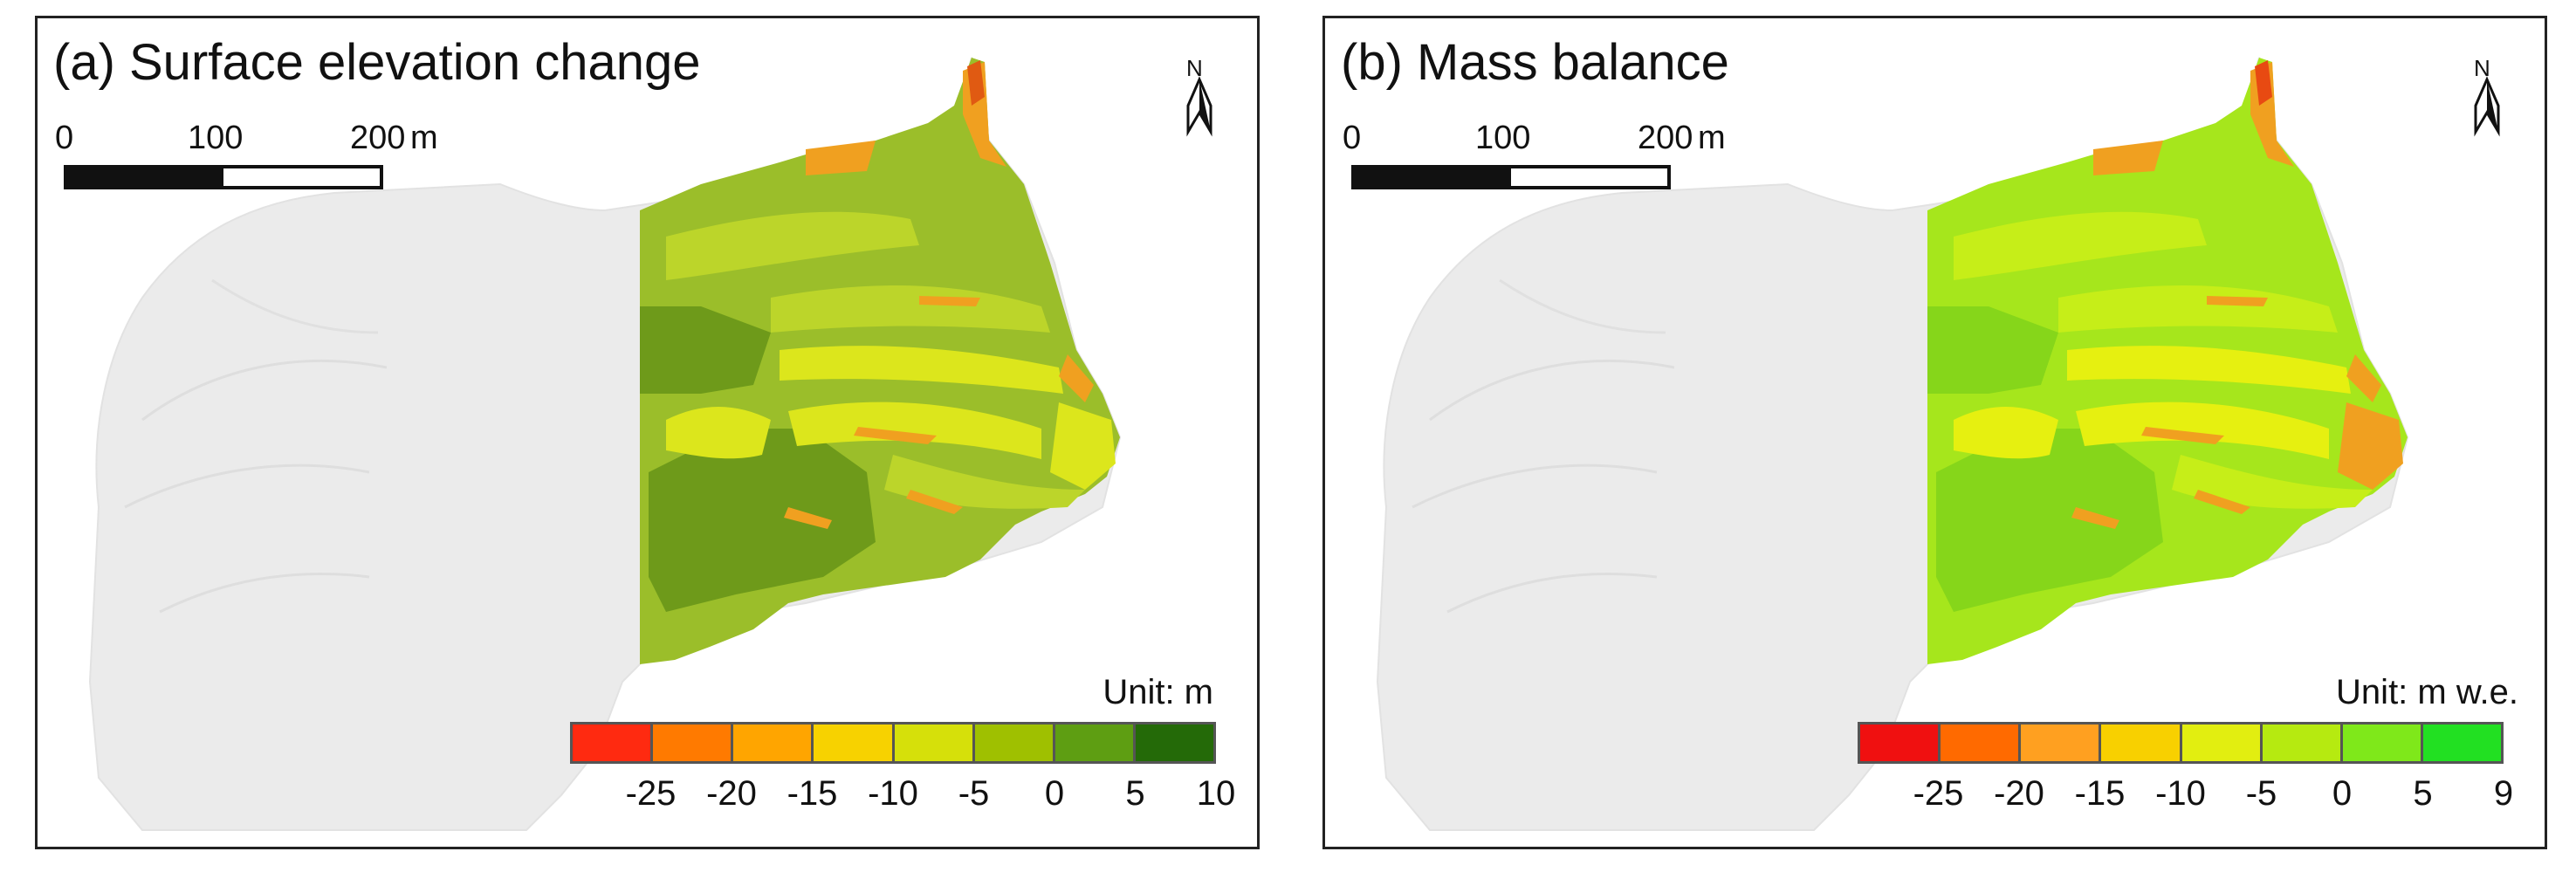  Describe the element at coordinates (2427, 692) in the screenshot. I see `unit-label: Unit: m w.e.` at that location.